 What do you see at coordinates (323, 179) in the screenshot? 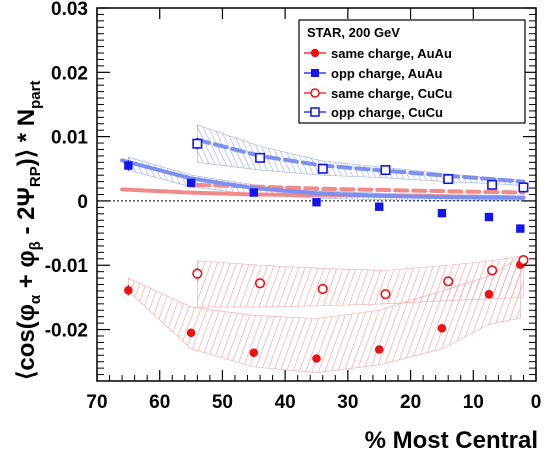
I see `model-curve` at bounding box center [323, 179].